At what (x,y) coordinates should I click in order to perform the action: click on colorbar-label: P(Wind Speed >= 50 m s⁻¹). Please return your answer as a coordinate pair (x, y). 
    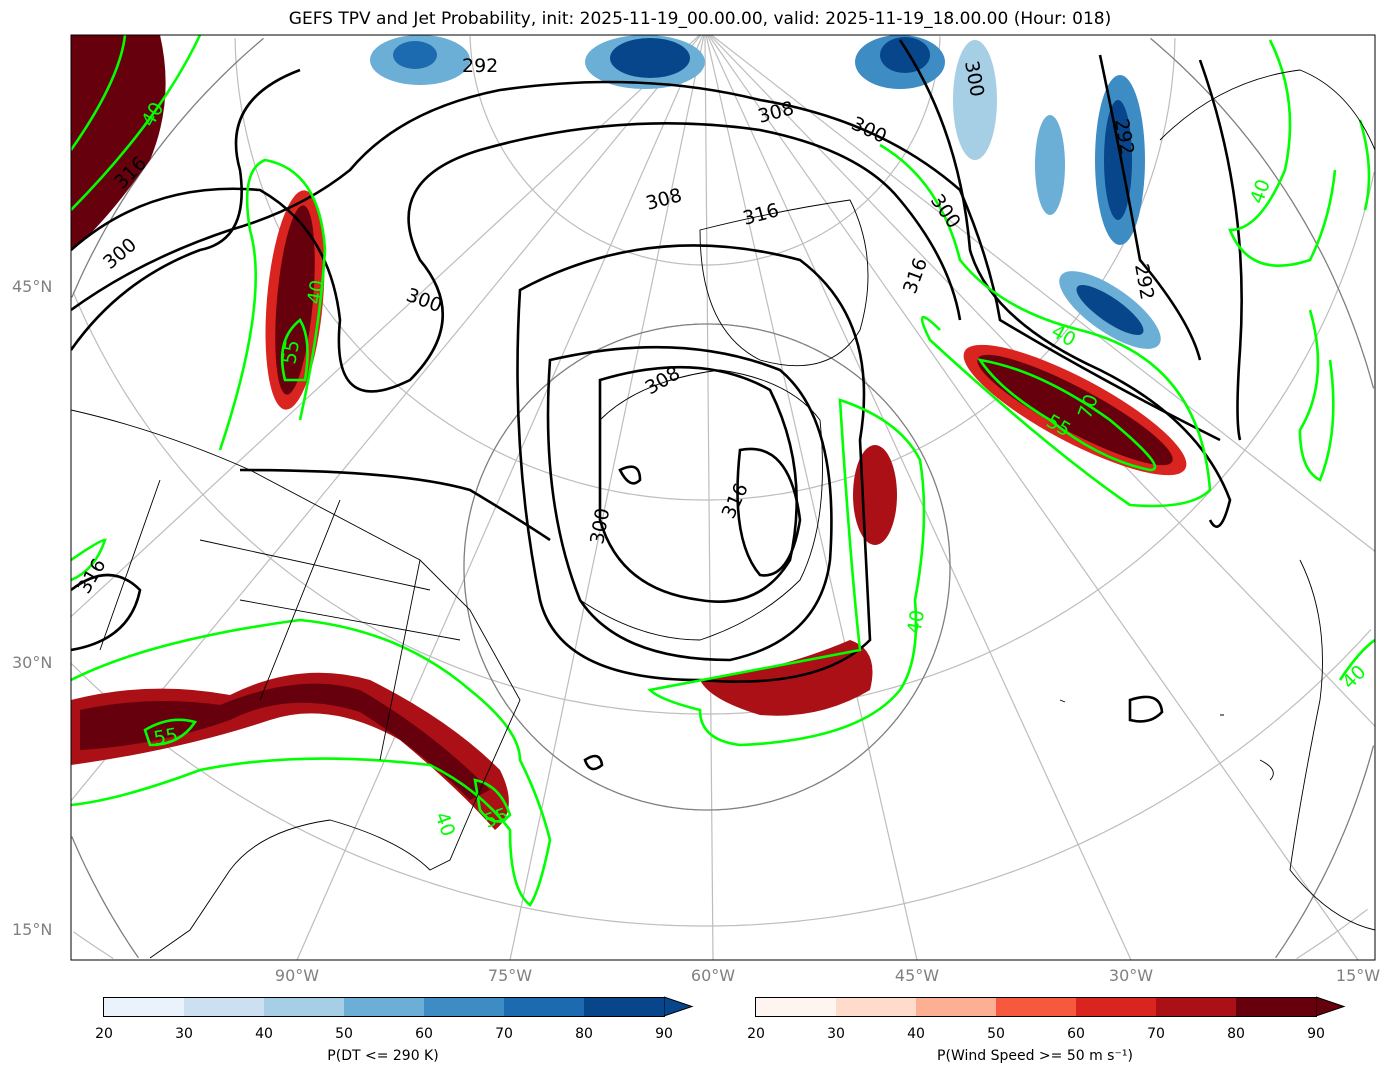
    Looking at the image, I should click on (1035, 1056).